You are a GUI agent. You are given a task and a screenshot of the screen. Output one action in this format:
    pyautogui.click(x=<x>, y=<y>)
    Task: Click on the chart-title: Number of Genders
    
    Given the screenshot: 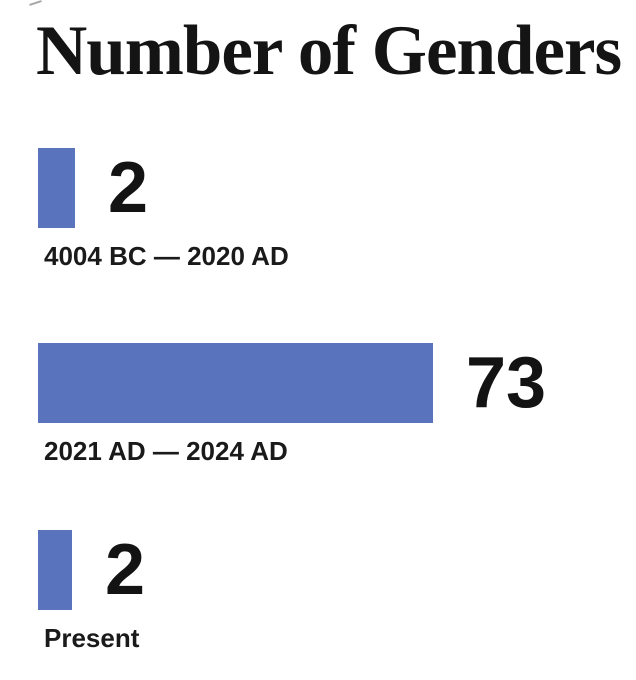 What is the action you would take?
    pyautogui.click(x=329, y=51)
    